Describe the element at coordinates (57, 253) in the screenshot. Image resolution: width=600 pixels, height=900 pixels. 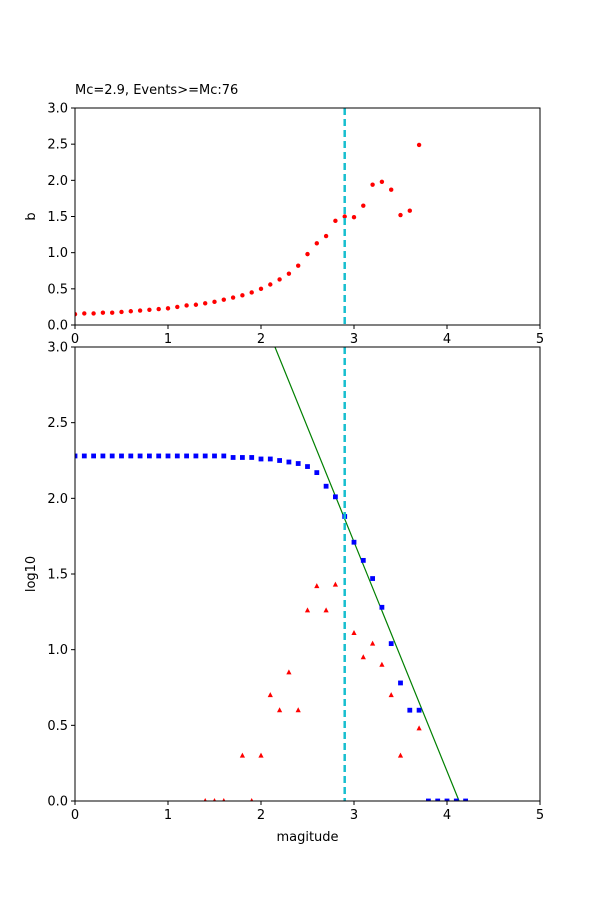
I see `y-tick-label: 1.0` at that location.